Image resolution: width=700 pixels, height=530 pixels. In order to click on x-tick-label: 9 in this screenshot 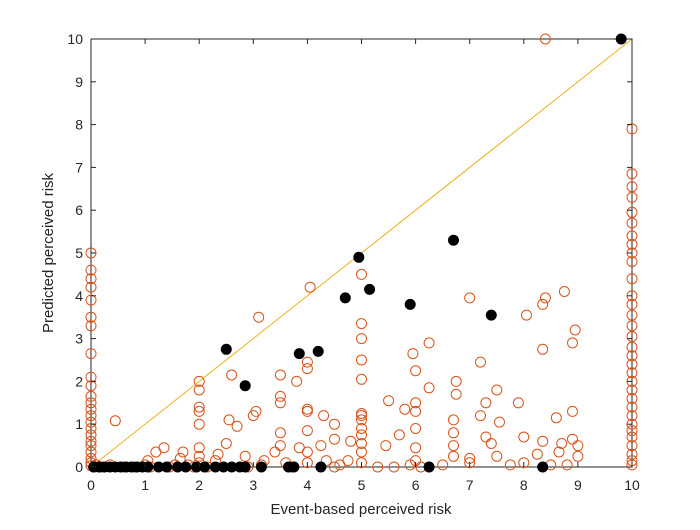, I will do `click(578, 485)`.